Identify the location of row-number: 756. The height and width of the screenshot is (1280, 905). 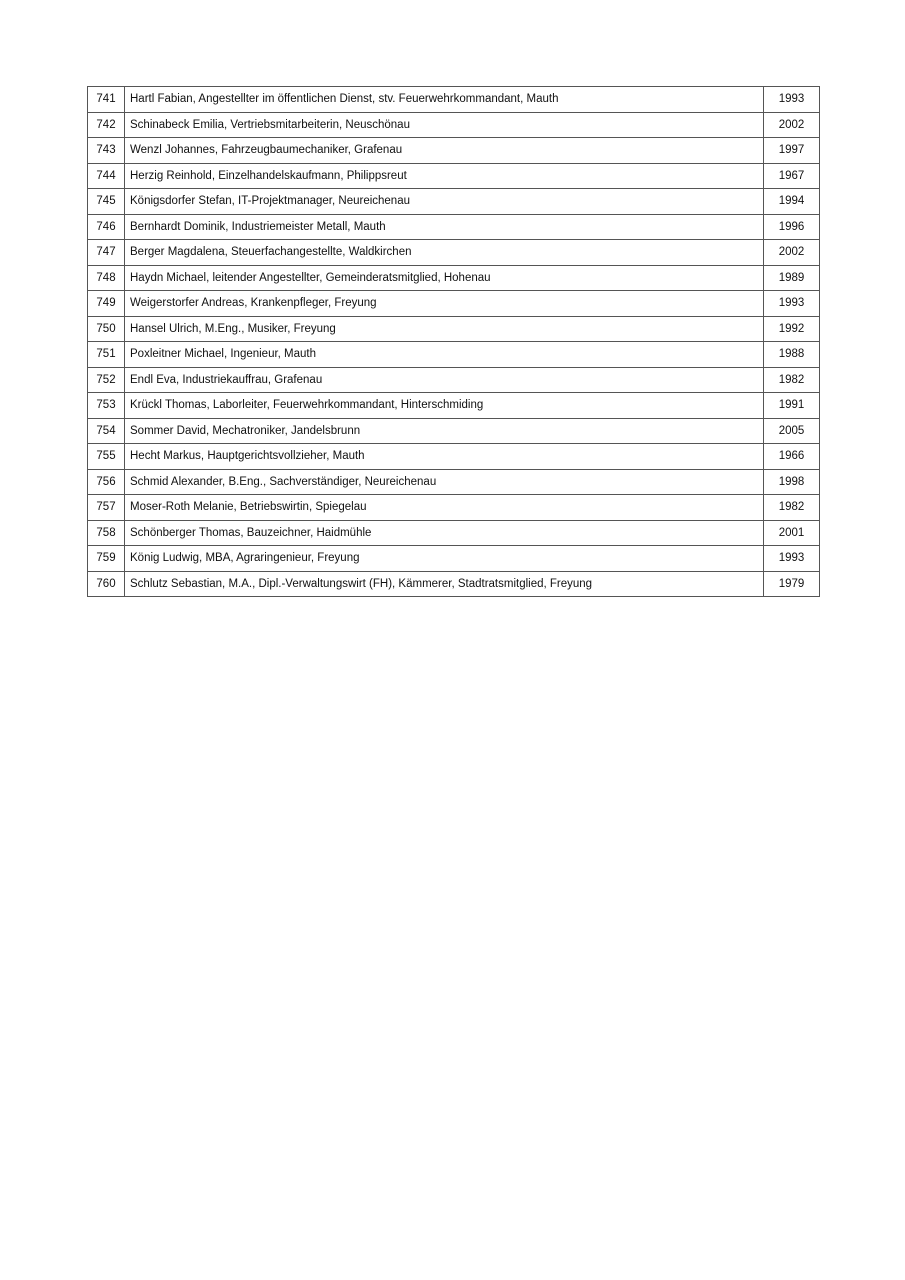
(106, 481).